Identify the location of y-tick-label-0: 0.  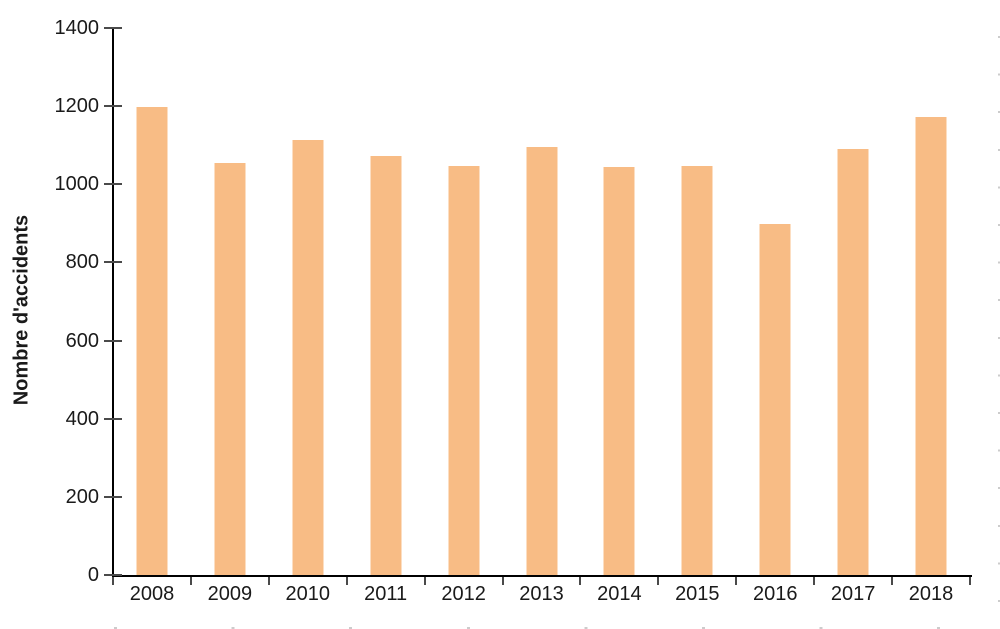
(93, 575).